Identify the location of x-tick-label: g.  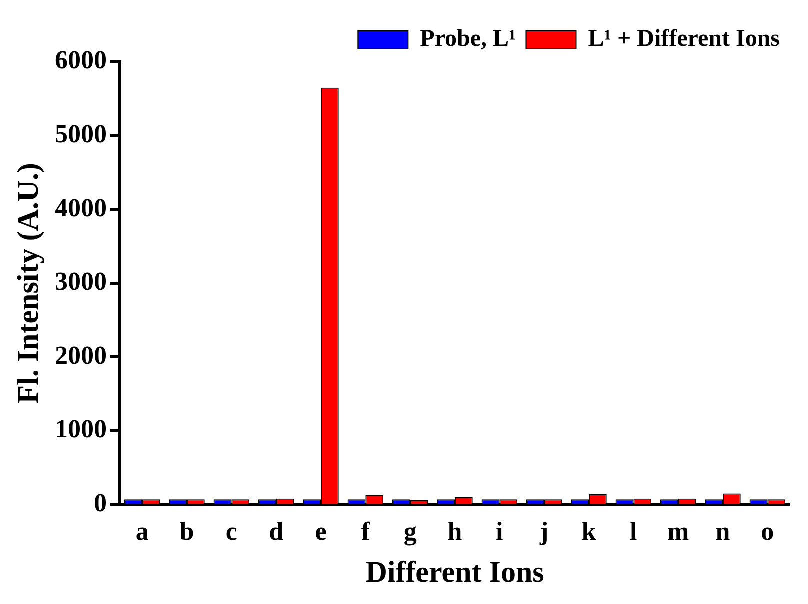
(410, 531).